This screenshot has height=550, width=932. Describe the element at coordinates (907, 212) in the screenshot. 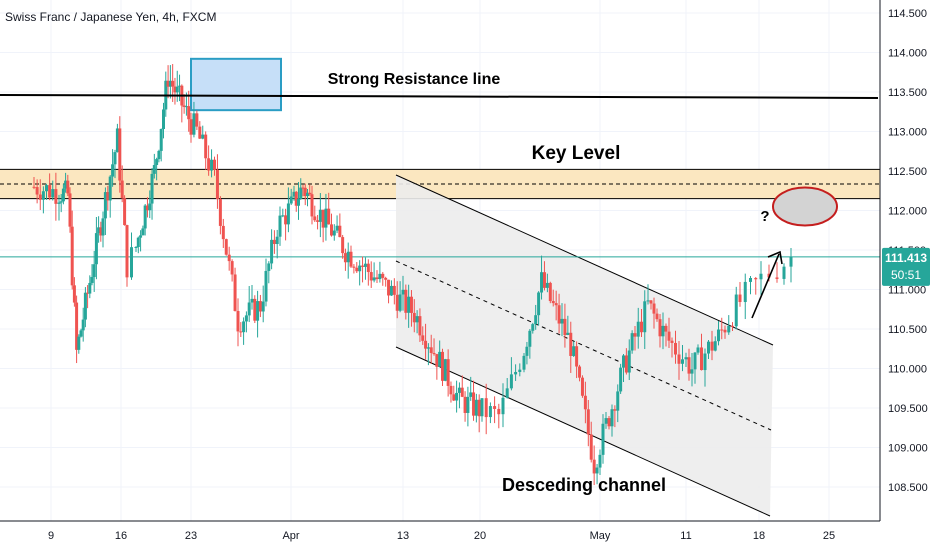

I see `y-tick-label: 112.000` at that location.